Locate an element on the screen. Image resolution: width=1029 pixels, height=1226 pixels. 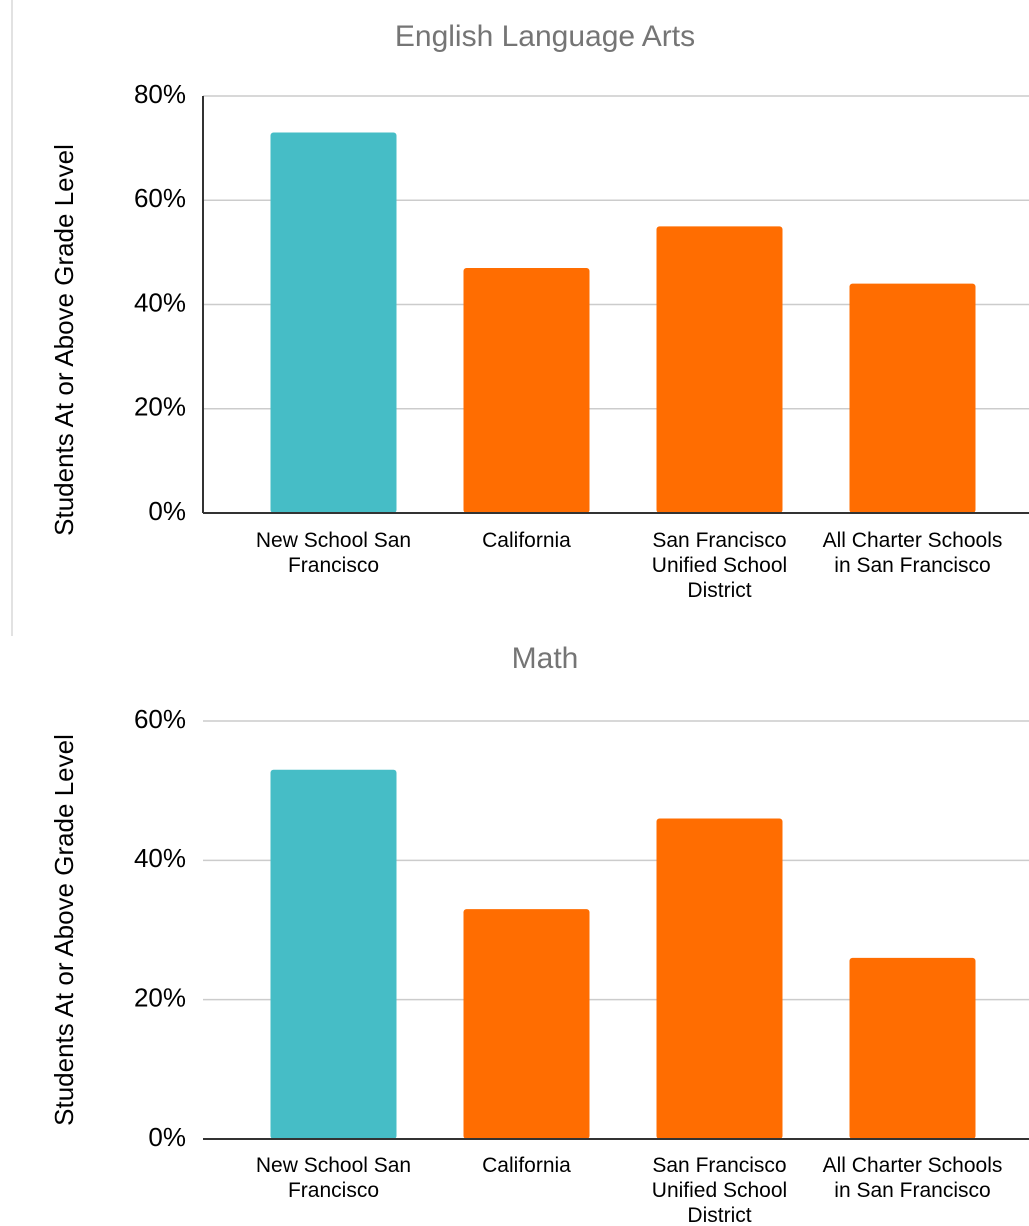
y-tick-label: 80% is located at coordinates (160, 94).